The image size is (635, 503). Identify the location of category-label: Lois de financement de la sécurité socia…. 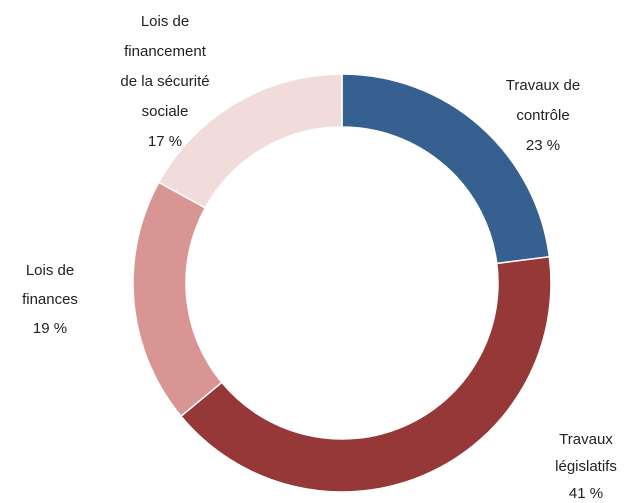
(165, 66).